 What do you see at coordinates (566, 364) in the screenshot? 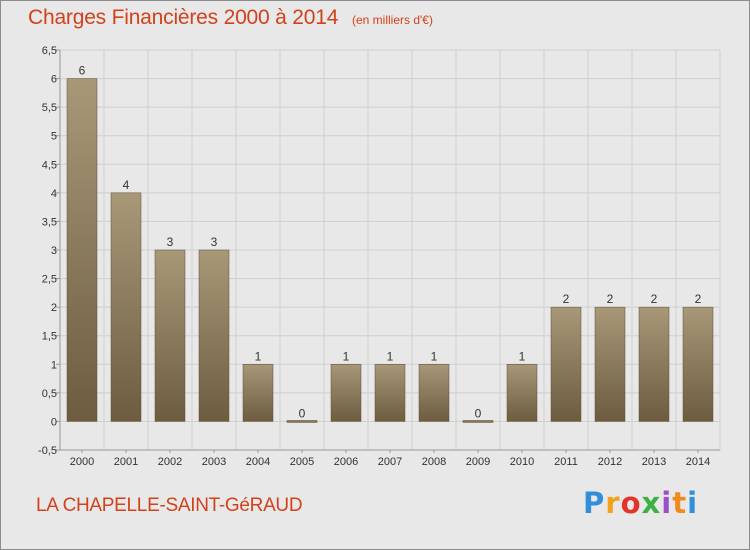
I see `bar-2011` at bounding box center [566, 364].